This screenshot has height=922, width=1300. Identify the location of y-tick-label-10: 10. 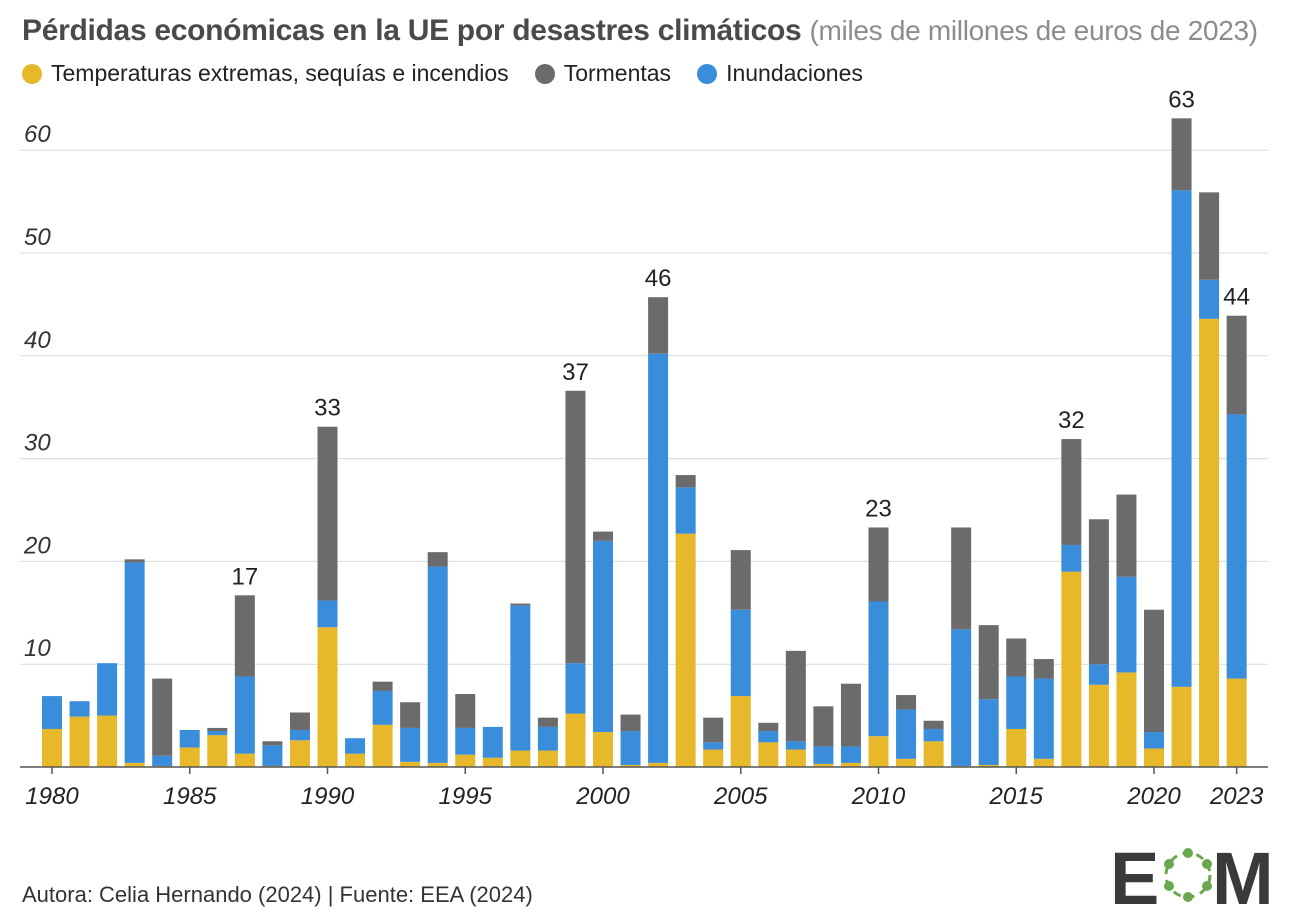
(37, 648).